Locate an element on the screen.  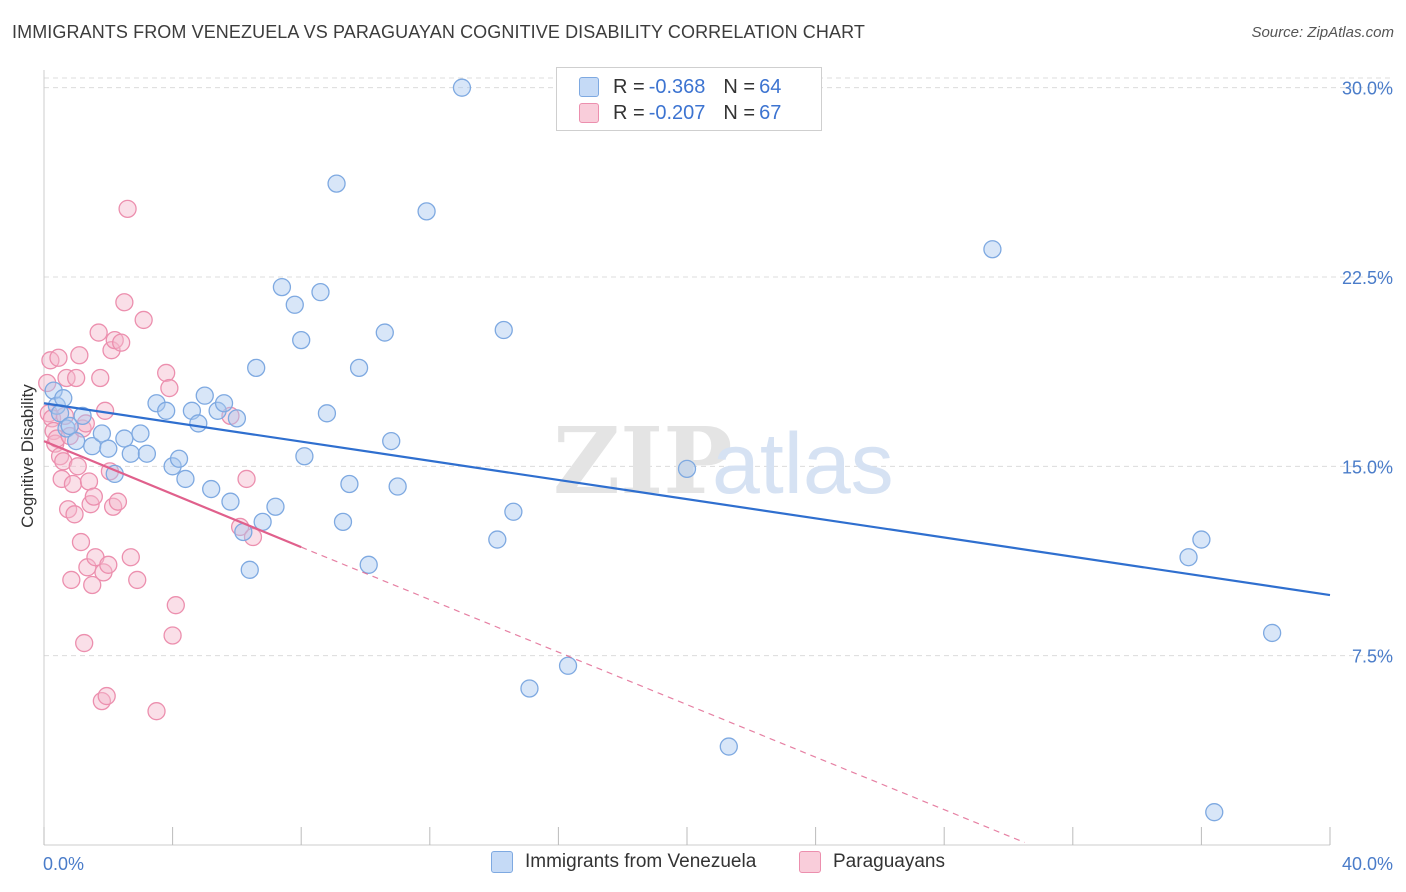
x-tick-label-0: 0.0% is located at coordinates (63, 864).